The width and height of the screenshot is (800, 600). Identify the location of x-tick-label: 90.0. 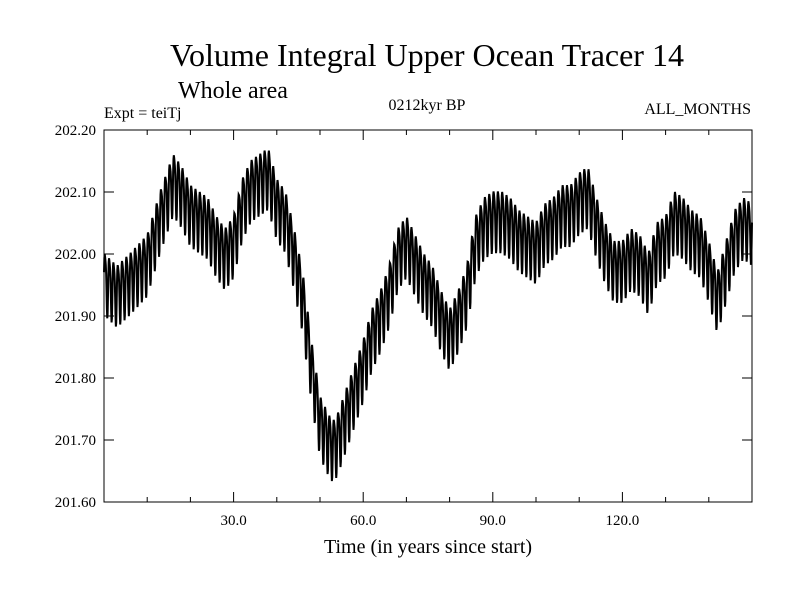
(493, 521).